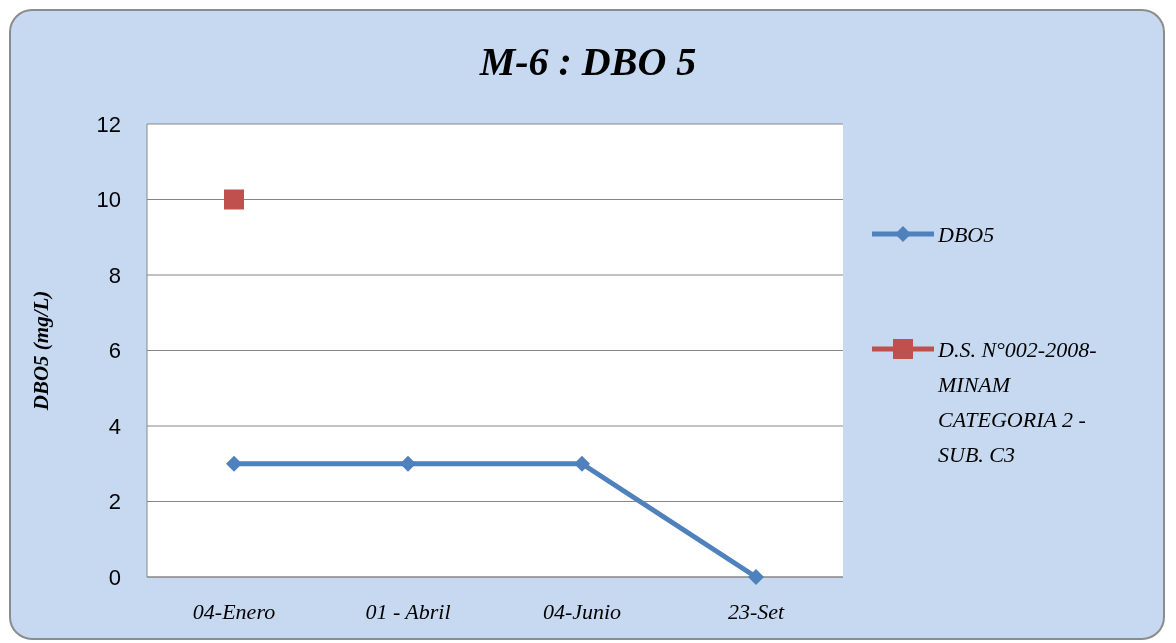 Image resolution: width=1176 pixels, height=643 pixels. Describe the element at coordinates (114, 351) in the screenshot. I see `y-tick-label: 6` at that location.